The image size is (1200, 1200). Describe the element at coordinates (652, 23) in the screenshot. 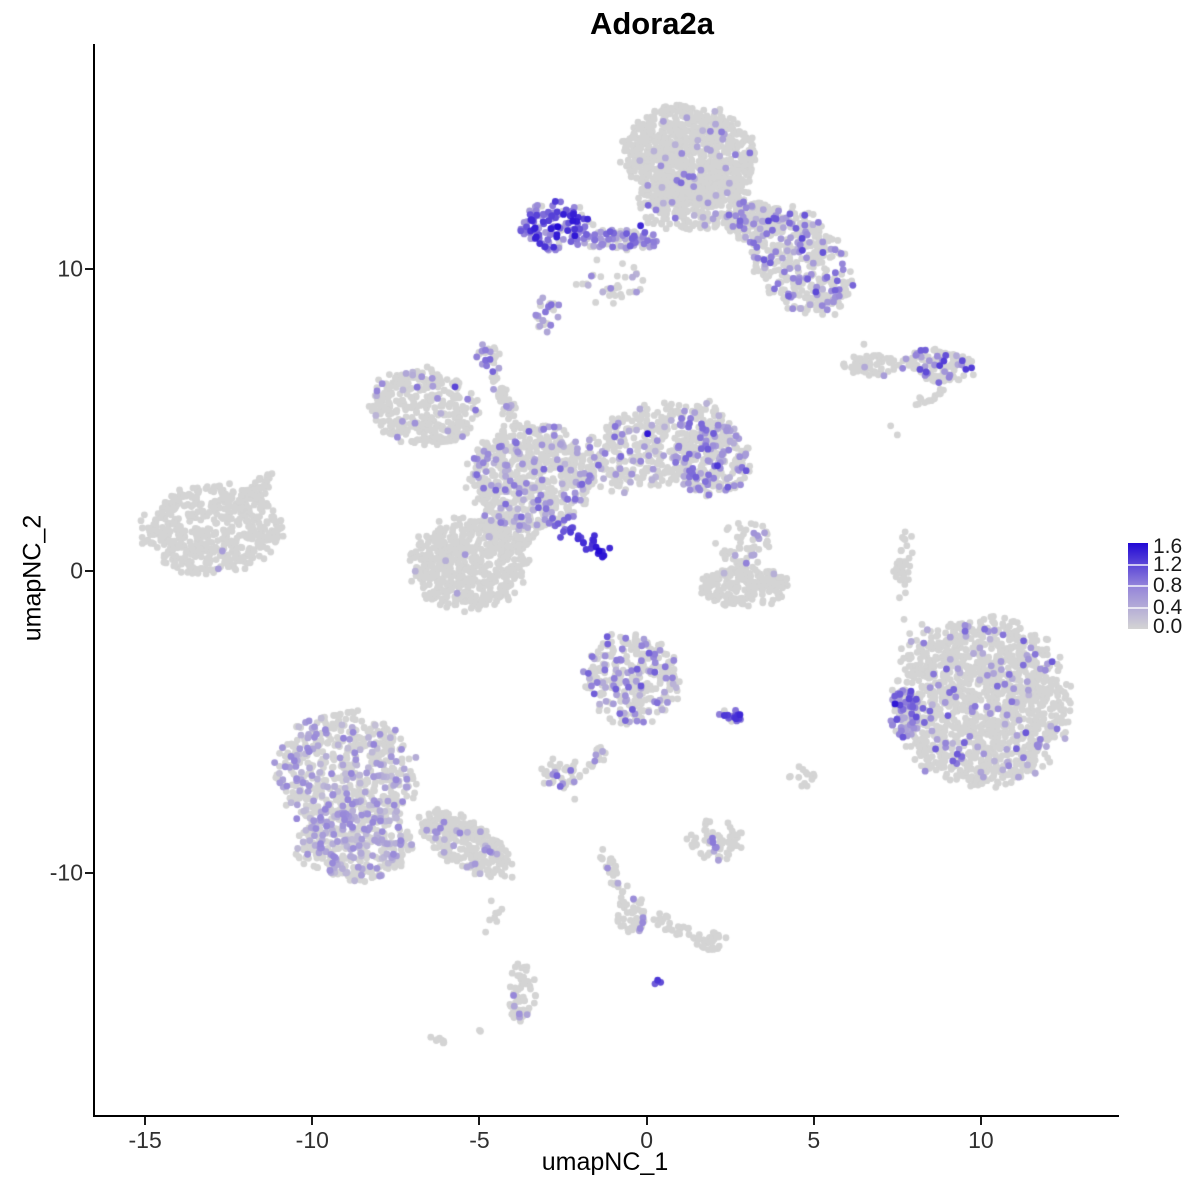

I see `plot-title: Adora2a` at that location.